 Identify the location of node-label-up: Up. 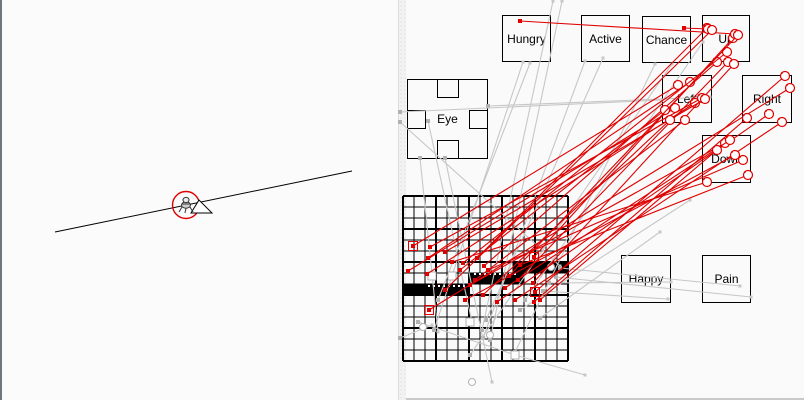
(726, 38).